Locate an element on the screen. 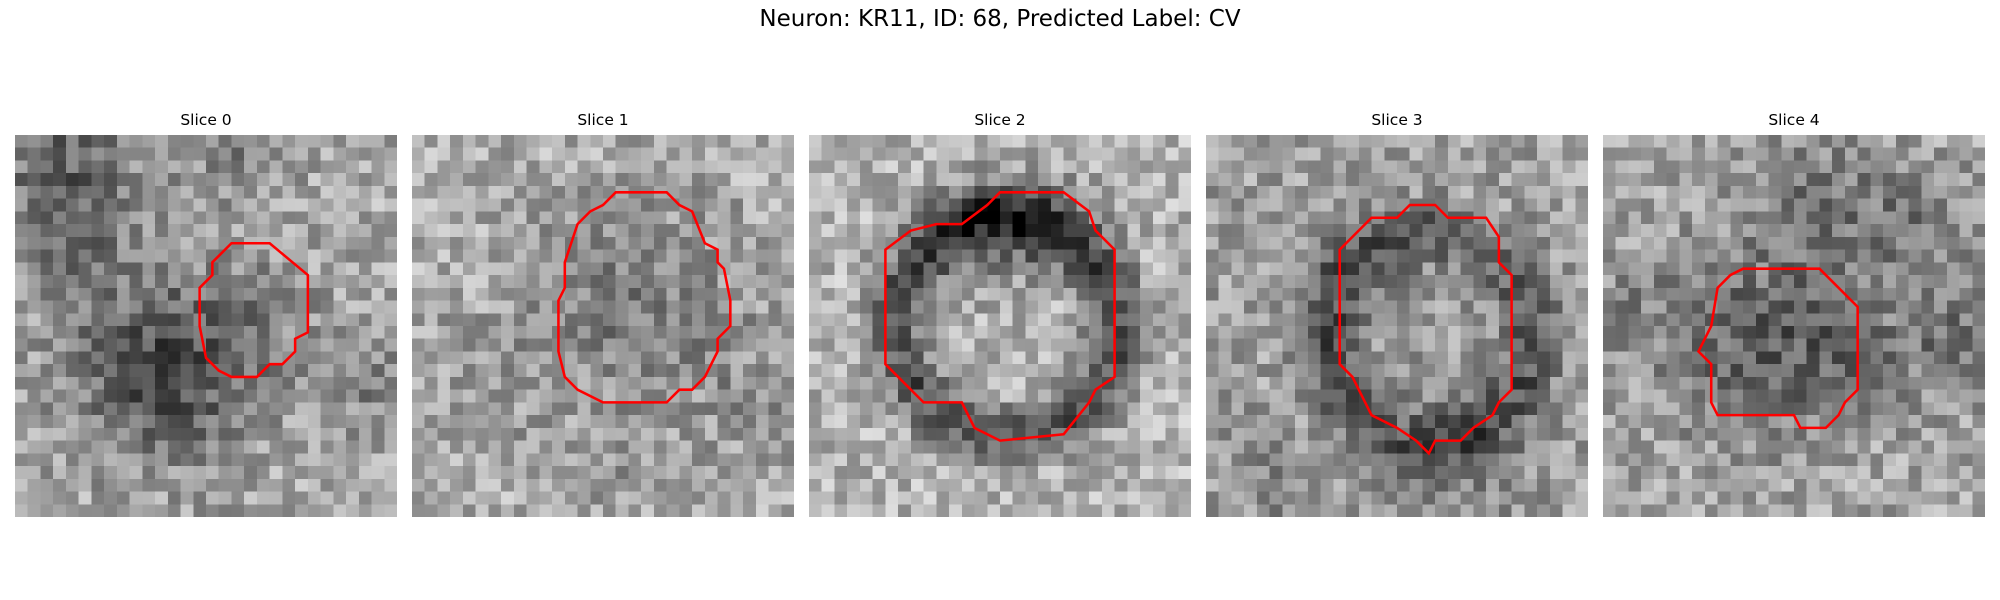  slice-title: Slice 0 is located at coordinates (206, 120).